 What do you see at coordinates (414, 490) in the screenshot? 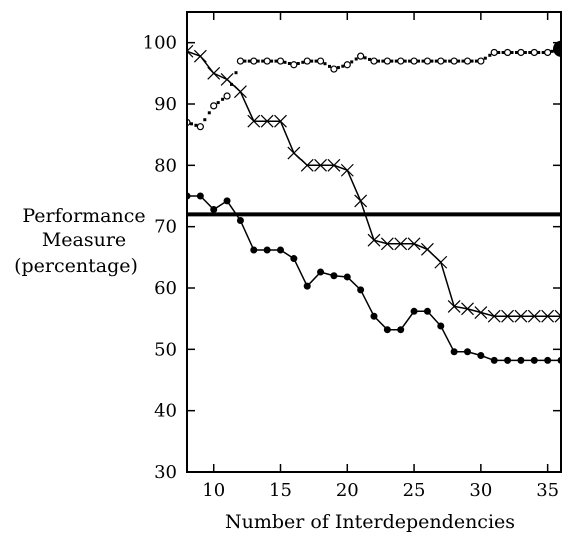
I see `x-tick-label: 25` at bounding box center [414, 490].